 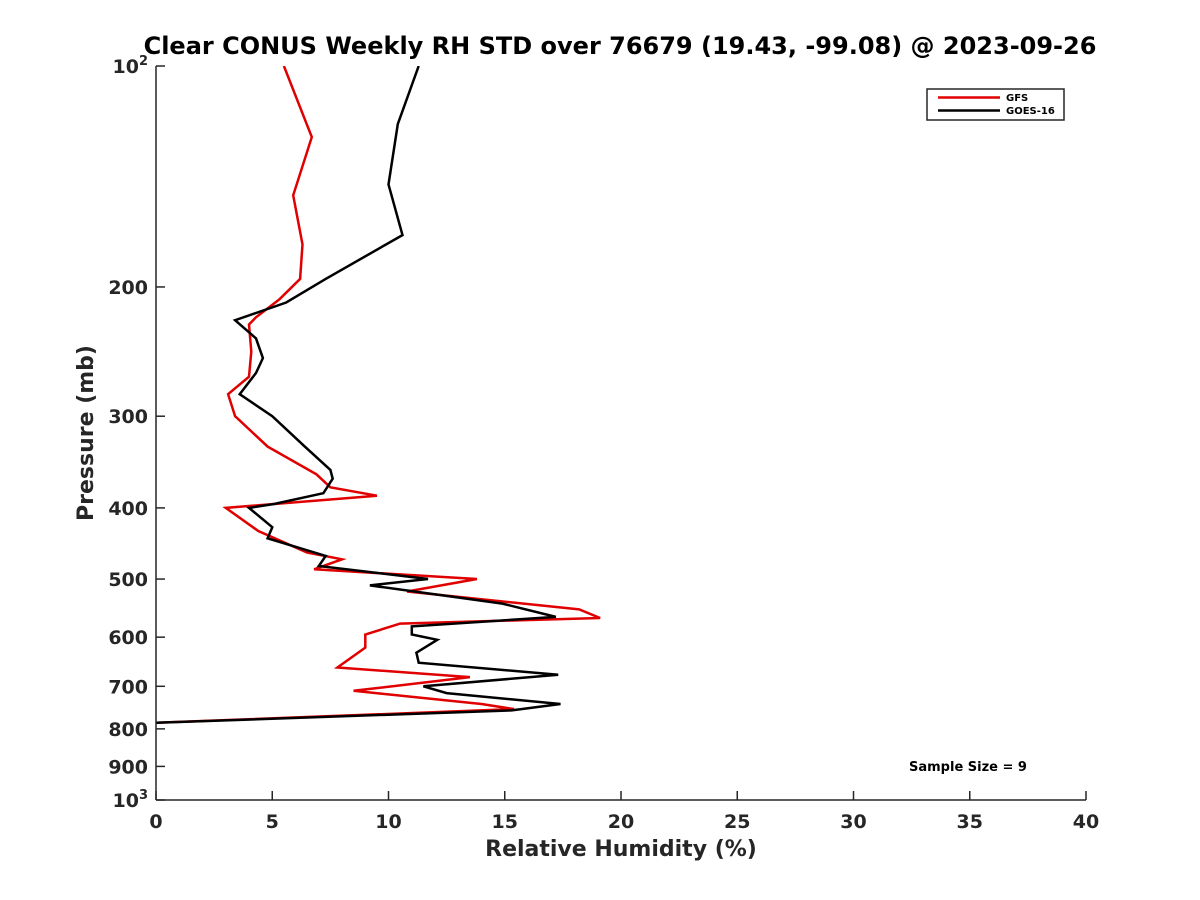 What do you see at coordinates (136, 433) in the screenshot?
I see `y-axis-ticks: 10² 200 300 400 500 600 700 800 900 10³` at bounding box center [136, 433].